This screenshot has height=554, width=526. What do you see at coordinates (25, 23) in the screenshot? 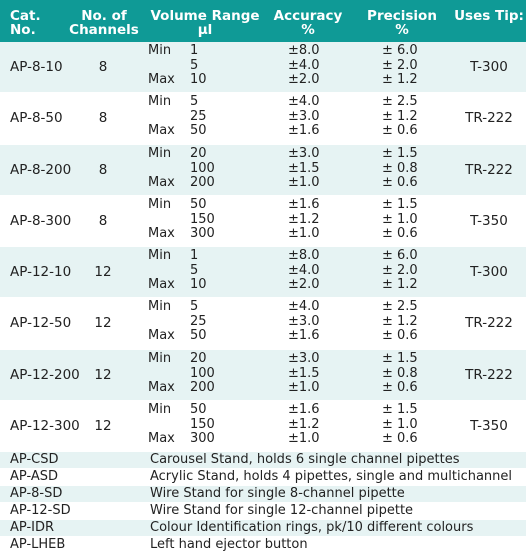
I see `header-cat-no: Cat. No.` at bounding box center [25, 23].